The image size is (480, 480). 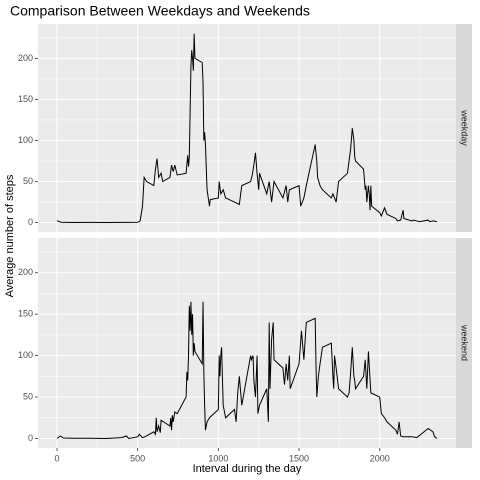 What do you see at coordinates (218, 458) in the screenshot?
I see `x-tick-label: 1000` at bounding box center [218, 458].